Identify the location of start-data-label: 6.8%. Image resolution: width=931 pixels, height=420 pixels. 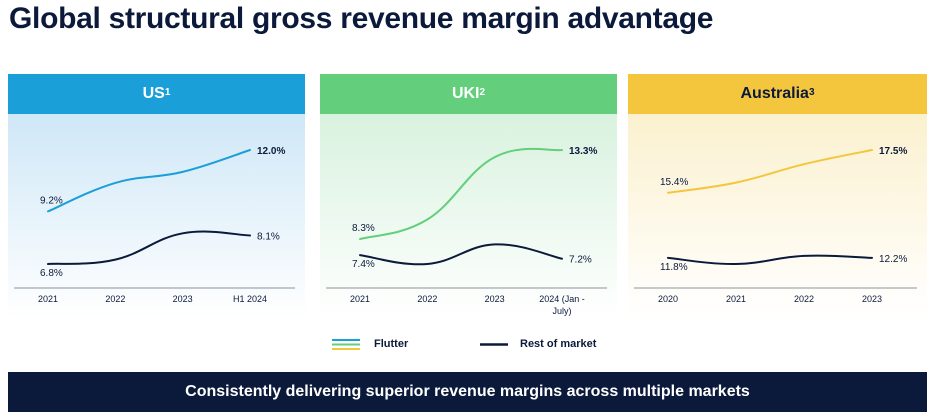
(51, 273).